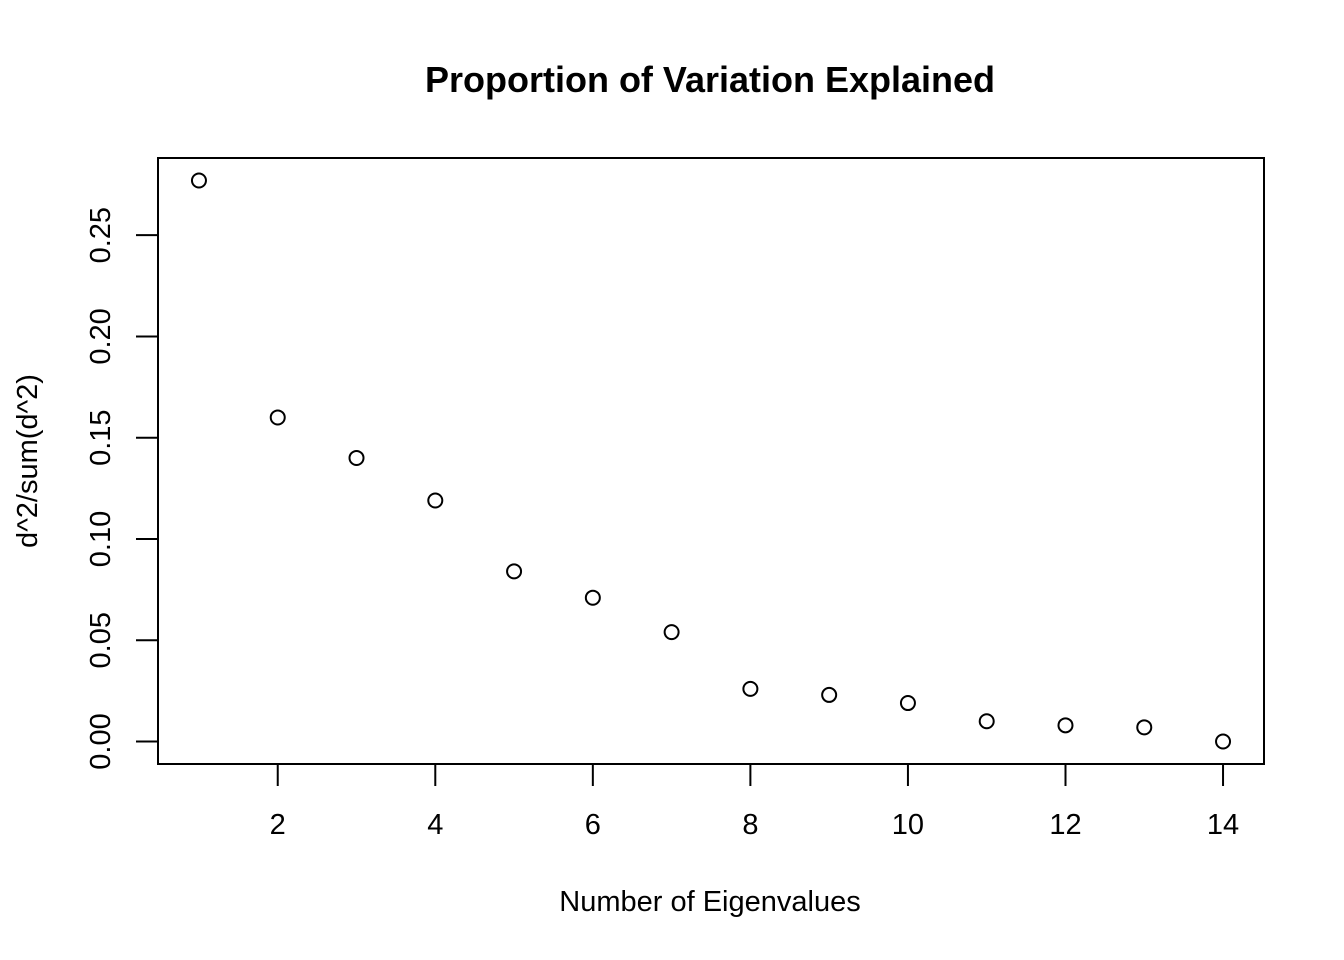  Describe the element at coordinates (101, 336) in the screenshot. I see `y-tick-label: 0.20` at that location.